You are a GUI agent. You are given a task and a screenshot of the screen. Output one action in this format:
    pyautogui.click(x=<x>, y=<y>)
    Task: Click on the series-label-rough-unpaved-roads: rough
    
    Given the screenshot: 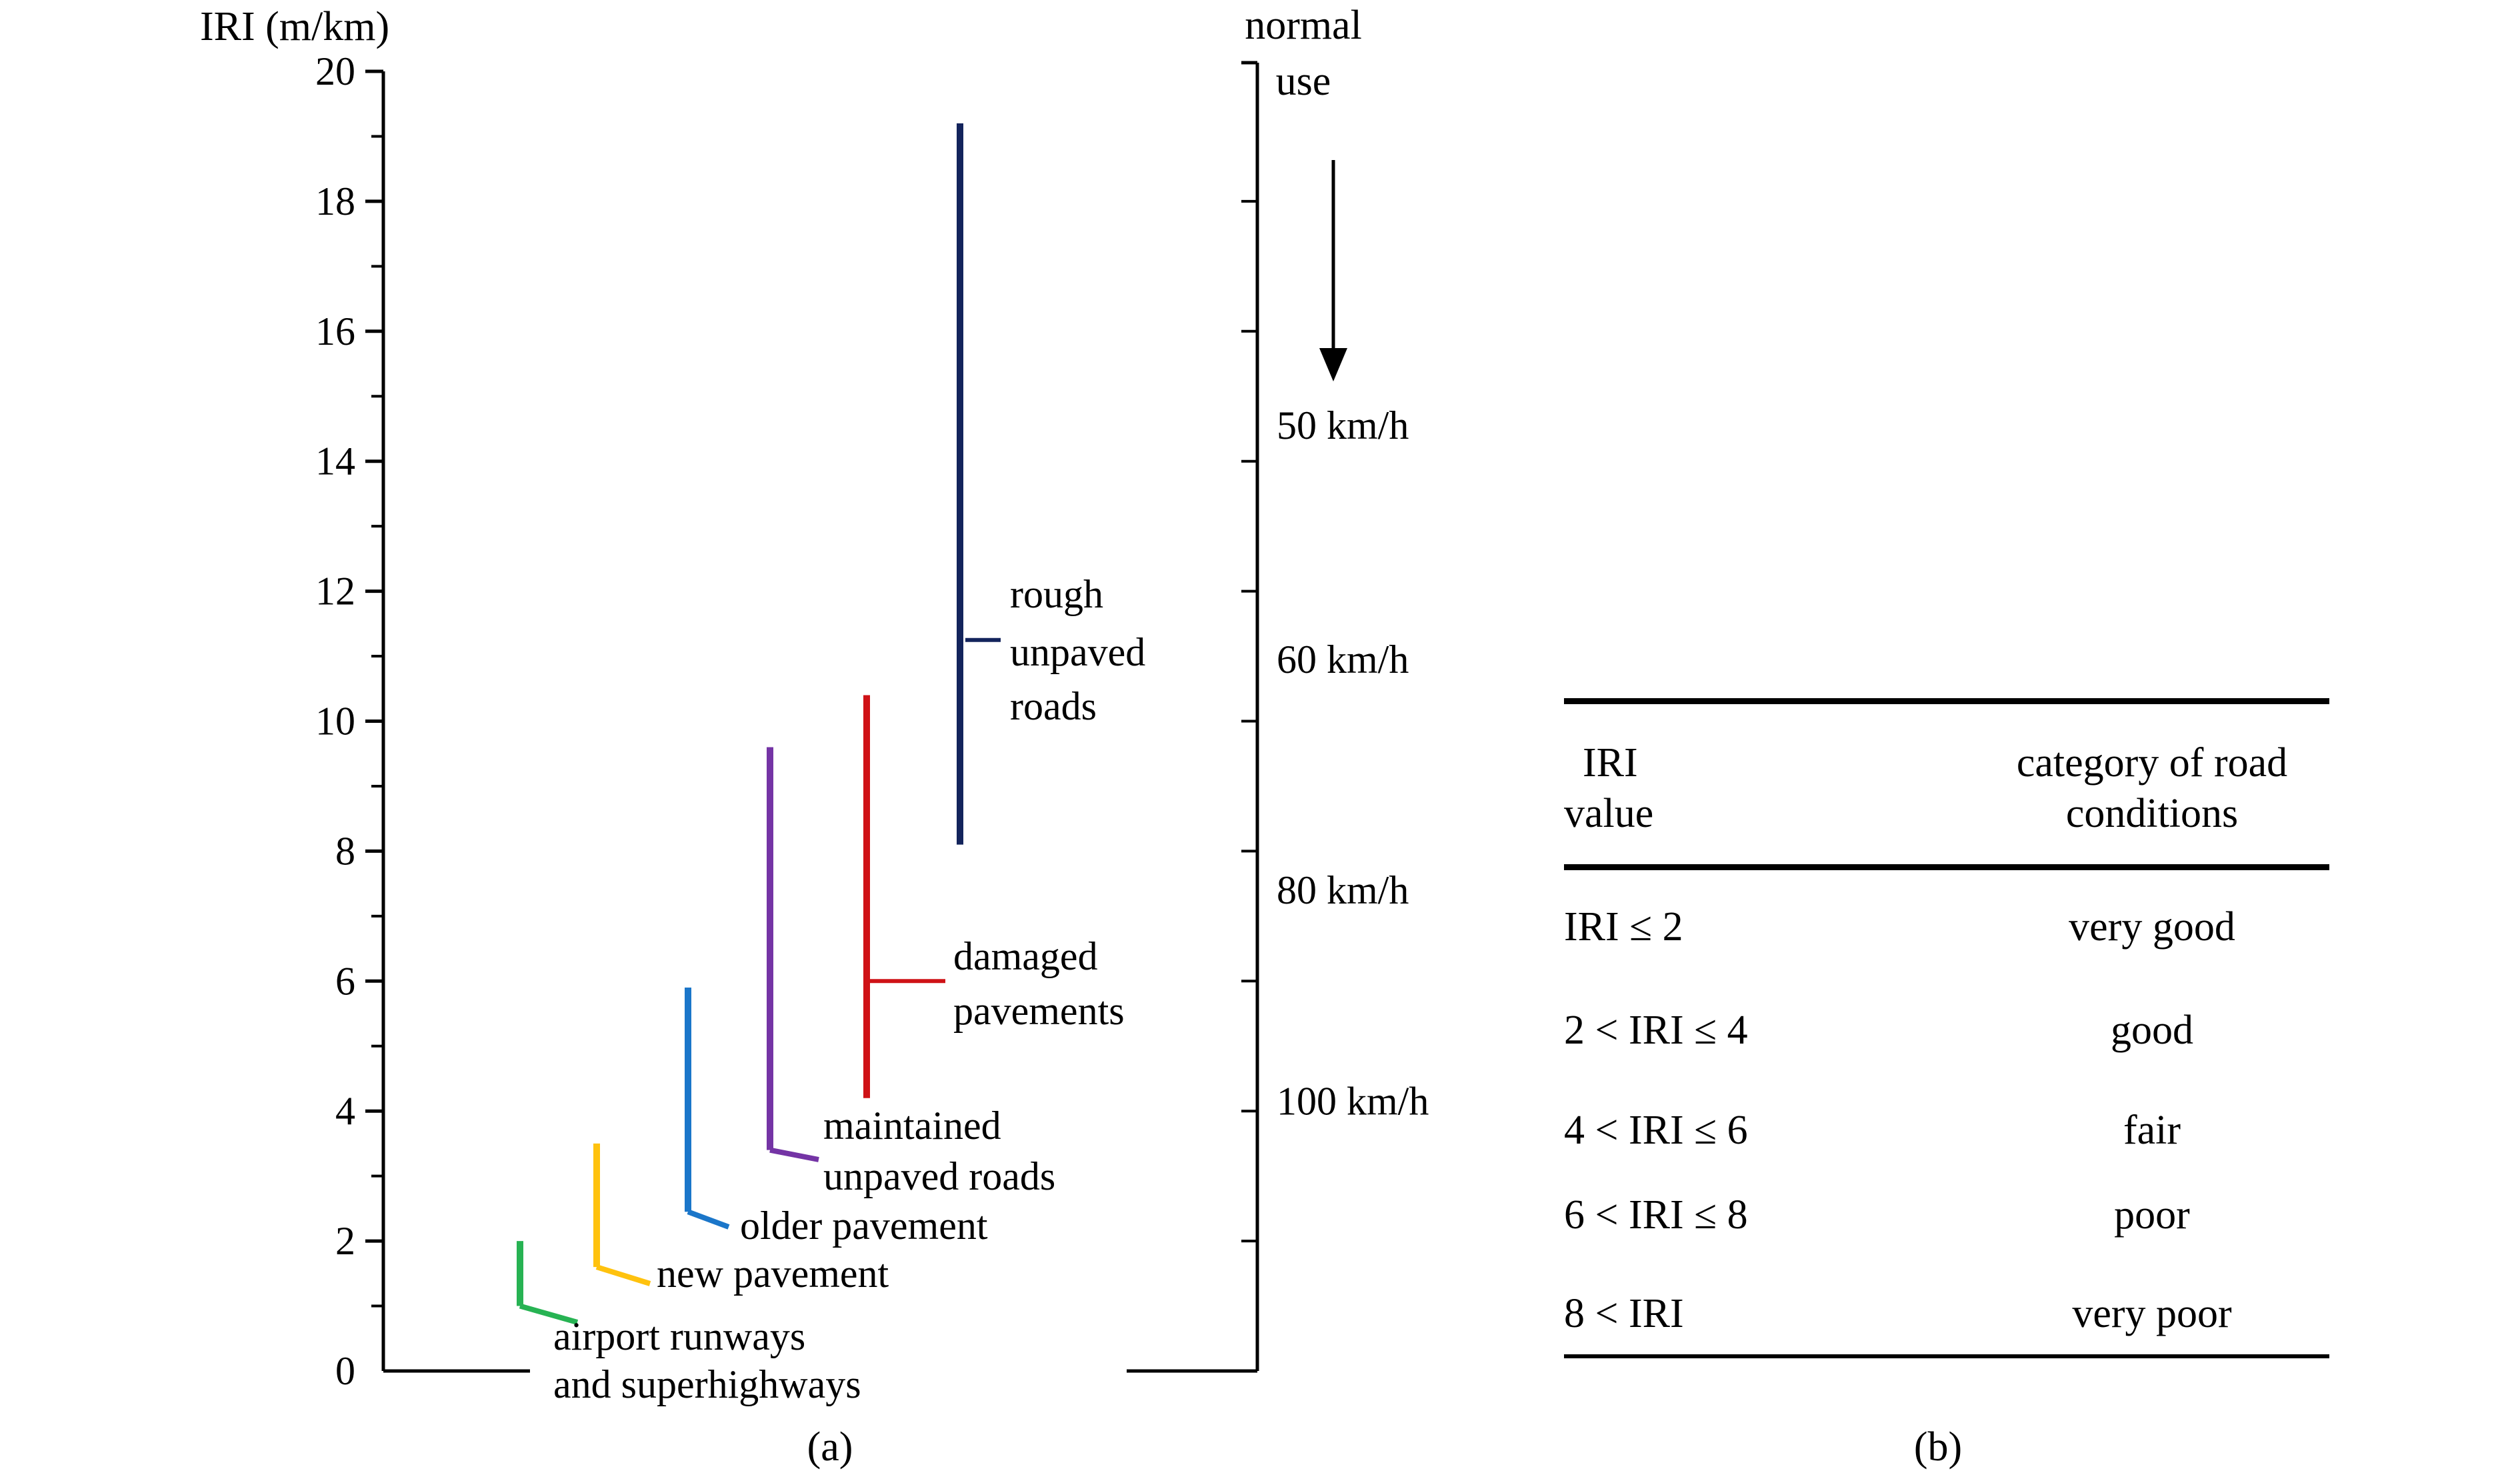 What is the action you would take?
    pyautogui.click(x=1056, y=594)
    